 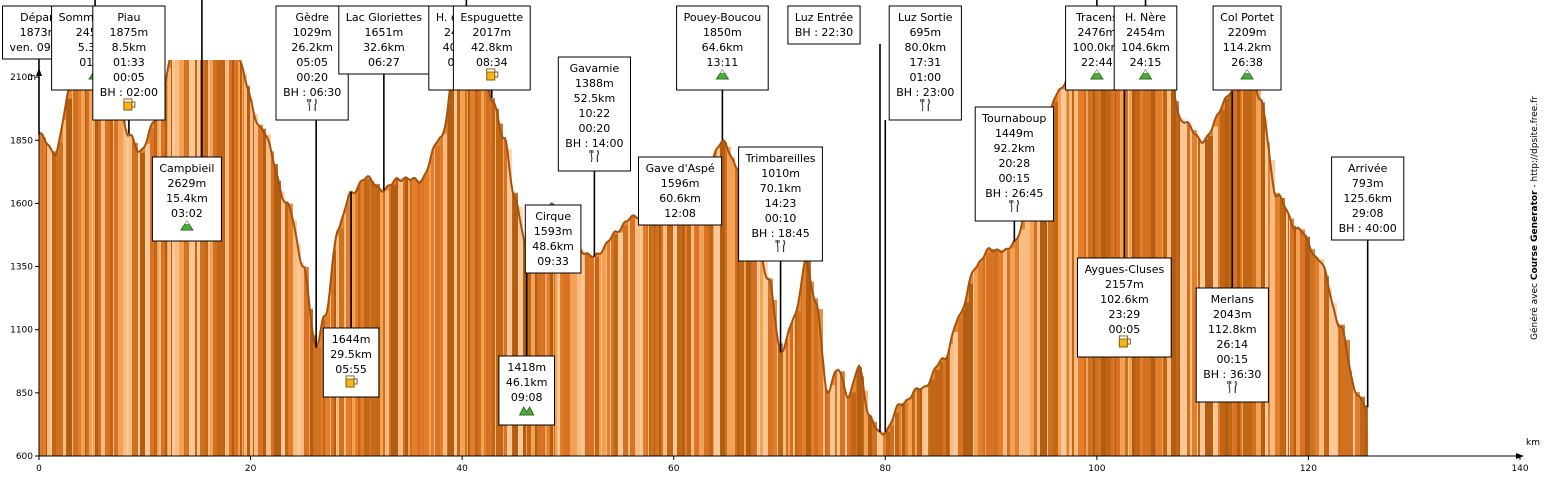 I want to click on waypoint-label: 2476m, so click(x=1097, y=32).